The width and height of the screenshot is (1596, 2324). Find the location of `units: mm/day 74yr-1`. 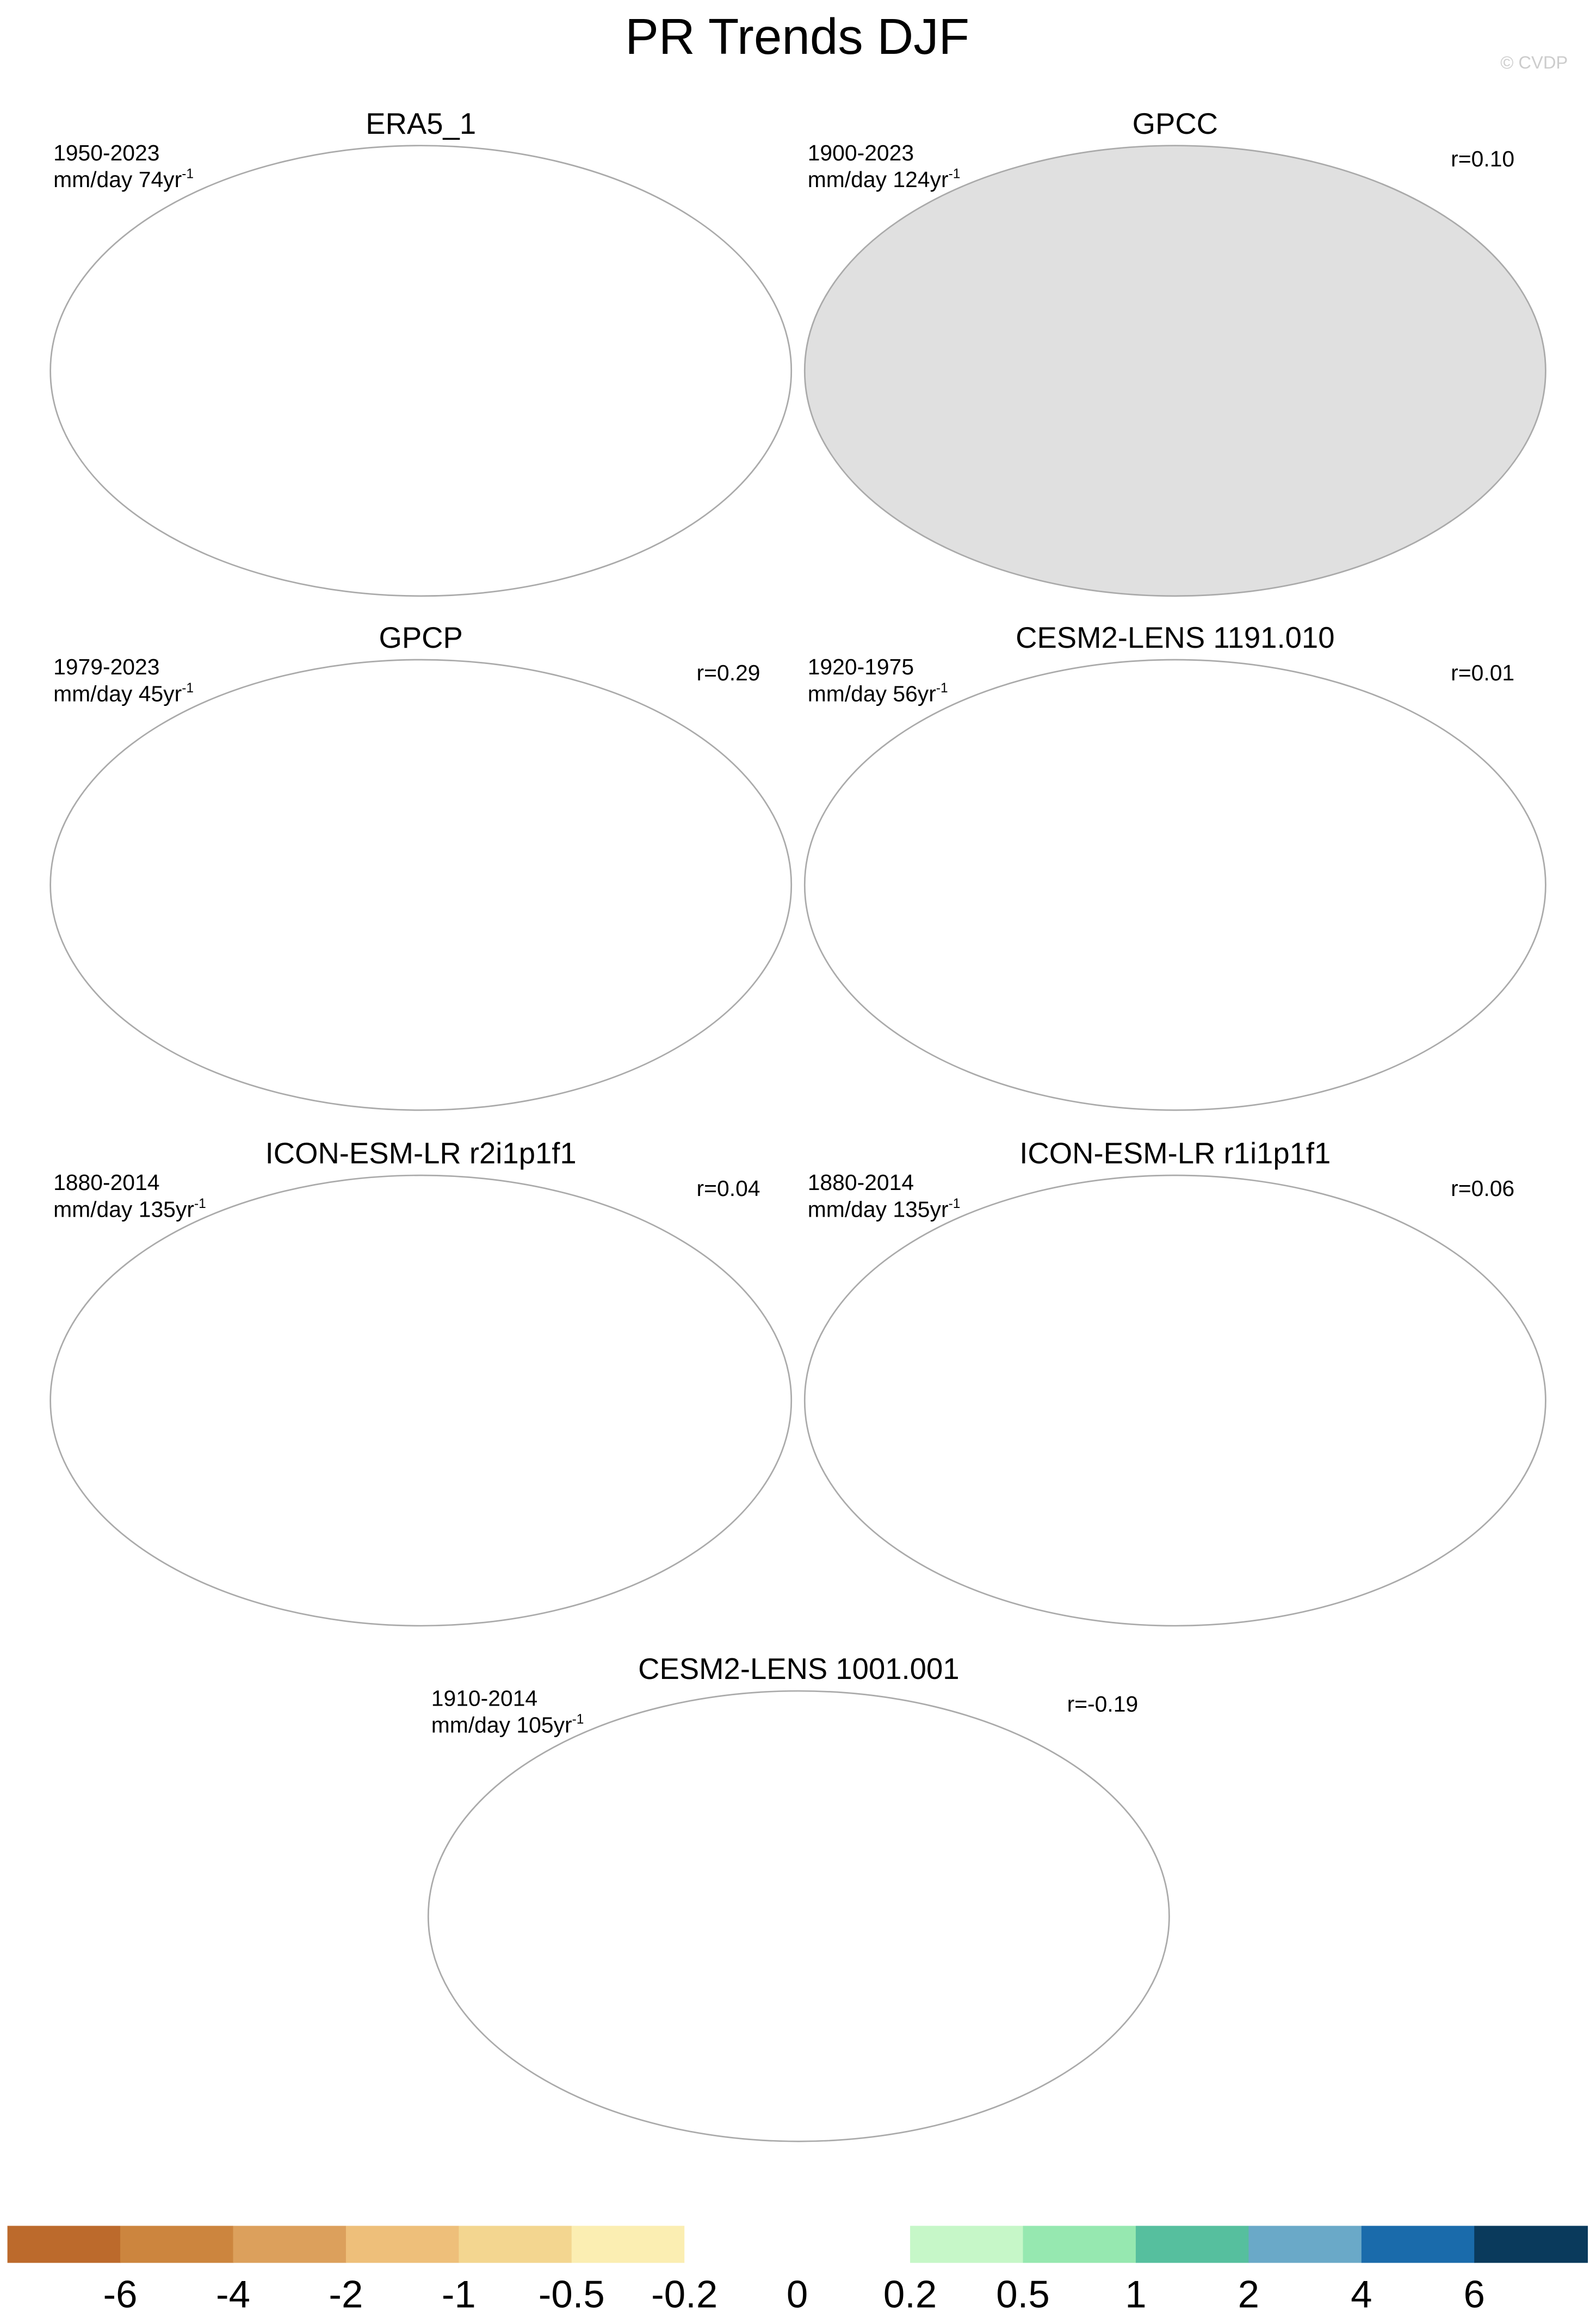

units: mm/day 74yr-1 is located at coordinates (123, 179).